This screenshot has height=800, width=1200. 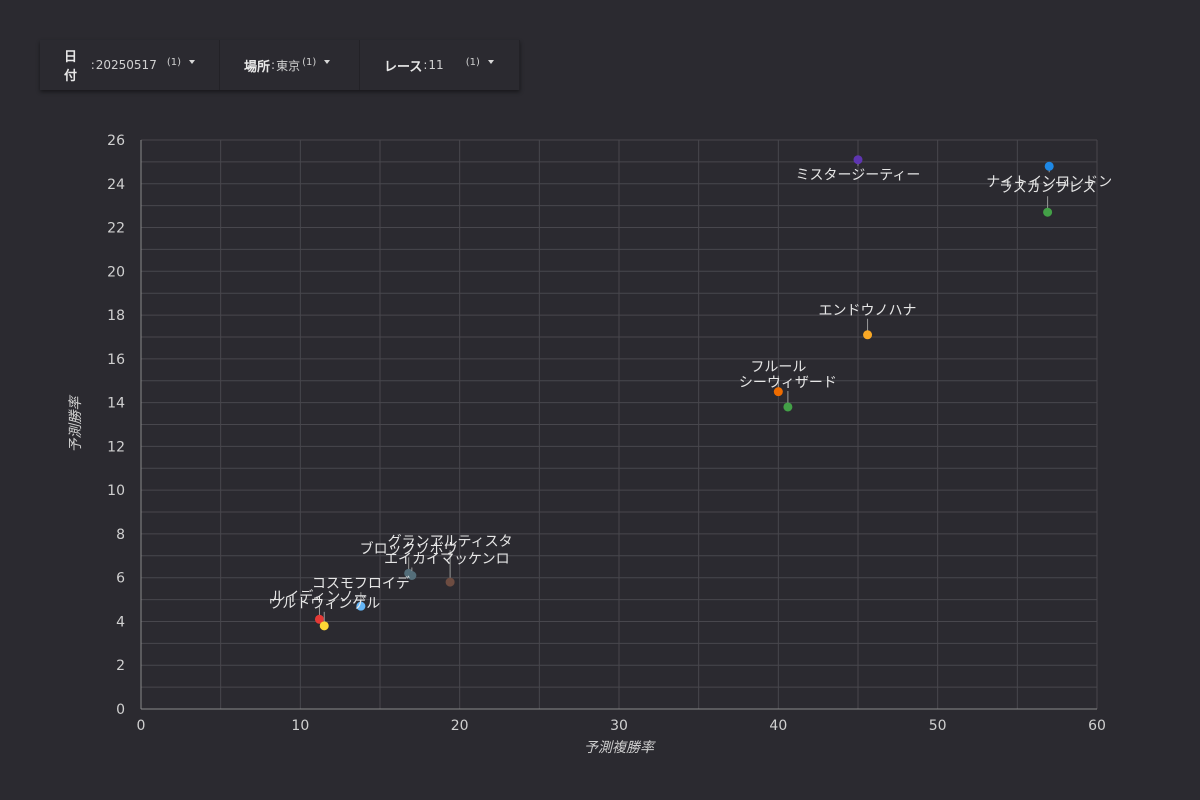 I want to click on date-filter-value: 20250517, so click(x=126, y=65).